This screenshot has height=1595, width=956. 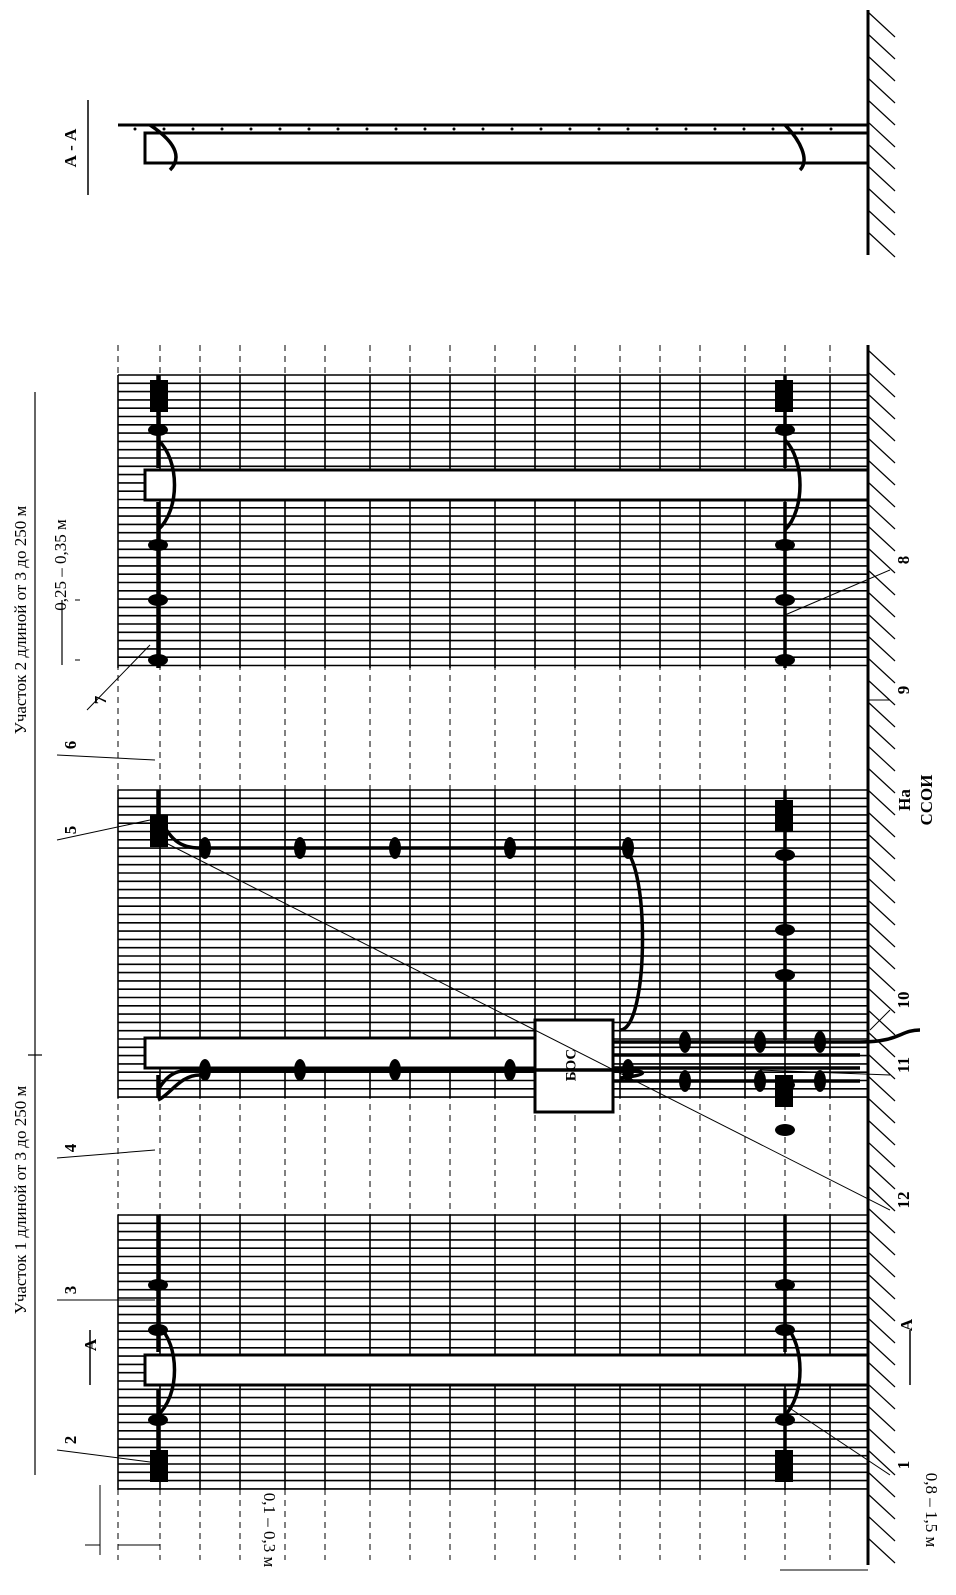 I want to click on callout-label: 12, so click(x=903, y=1200).